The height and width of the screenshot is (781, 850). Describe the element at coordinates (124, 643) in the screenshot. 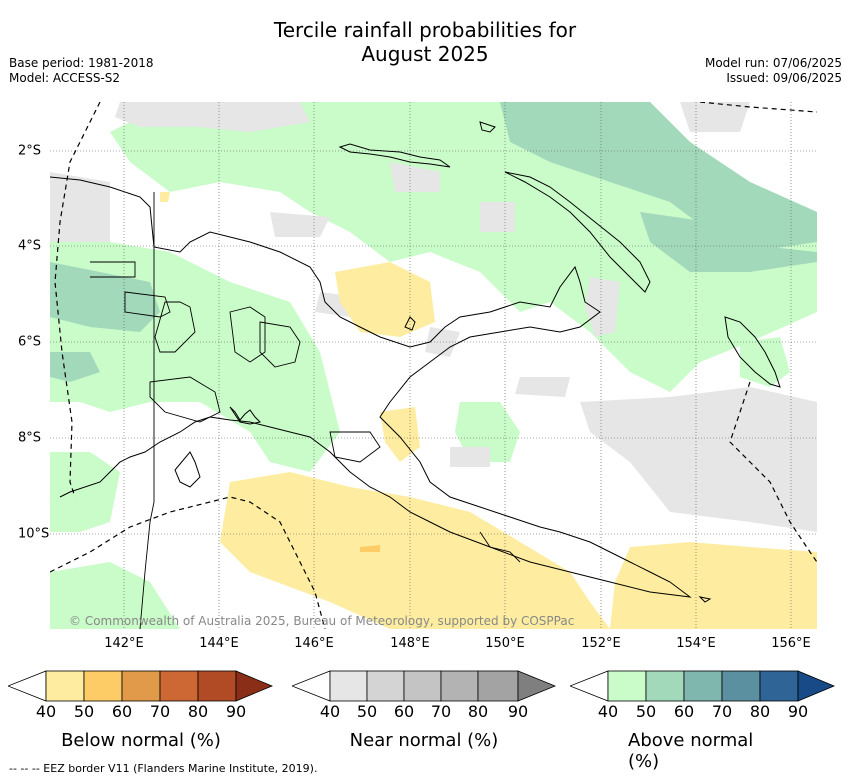

I see `x-tick: 142°E` at that location.